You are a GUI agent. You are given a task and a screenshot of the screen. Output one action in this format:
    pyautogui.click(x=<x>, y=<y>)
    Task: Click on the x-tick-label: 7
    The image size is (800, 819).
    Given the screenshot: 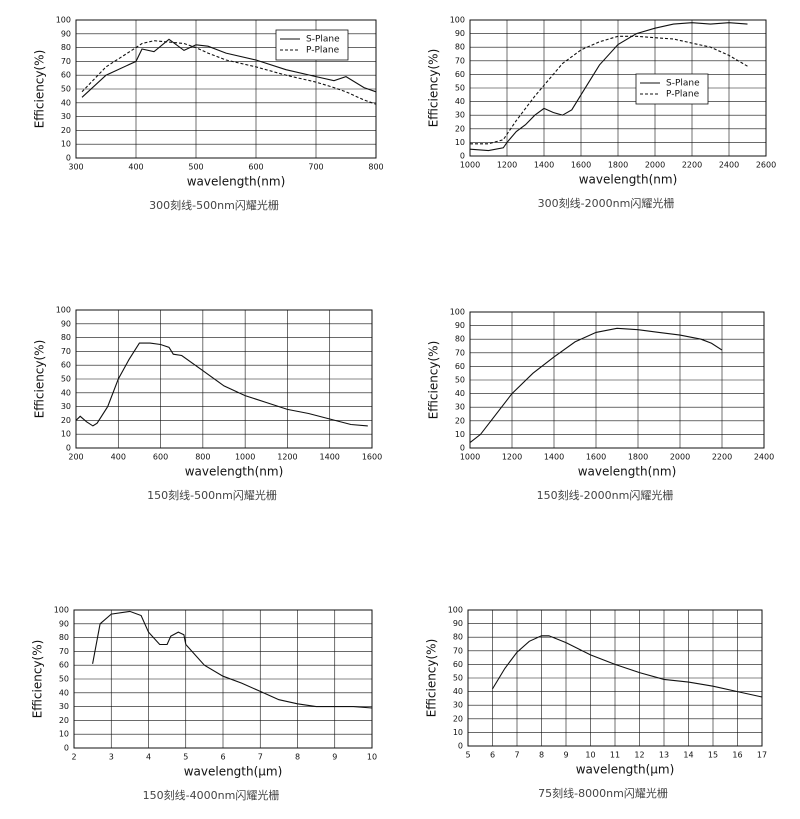 What is the action you would take?
    pyautogui.click(x=516, y=755)
    